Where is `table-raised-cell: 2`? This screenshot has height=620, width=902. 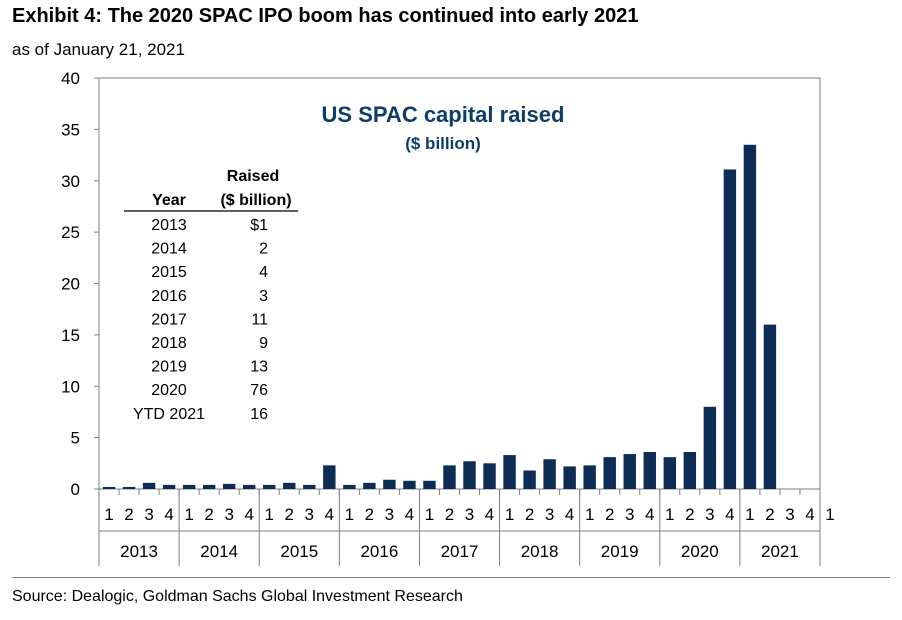
table-raised-cell: 2 is located at coordinates (263, 249).